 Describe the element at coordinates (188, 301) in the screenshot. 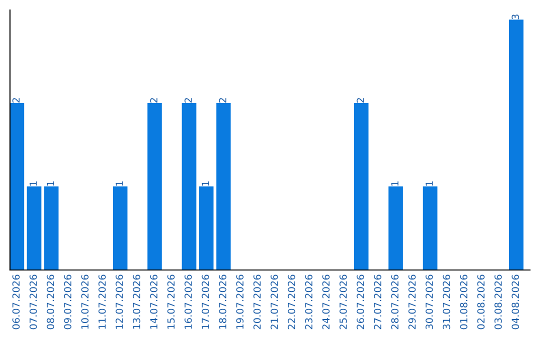

I see `x-tick-label: 16.07.2026` at that location.